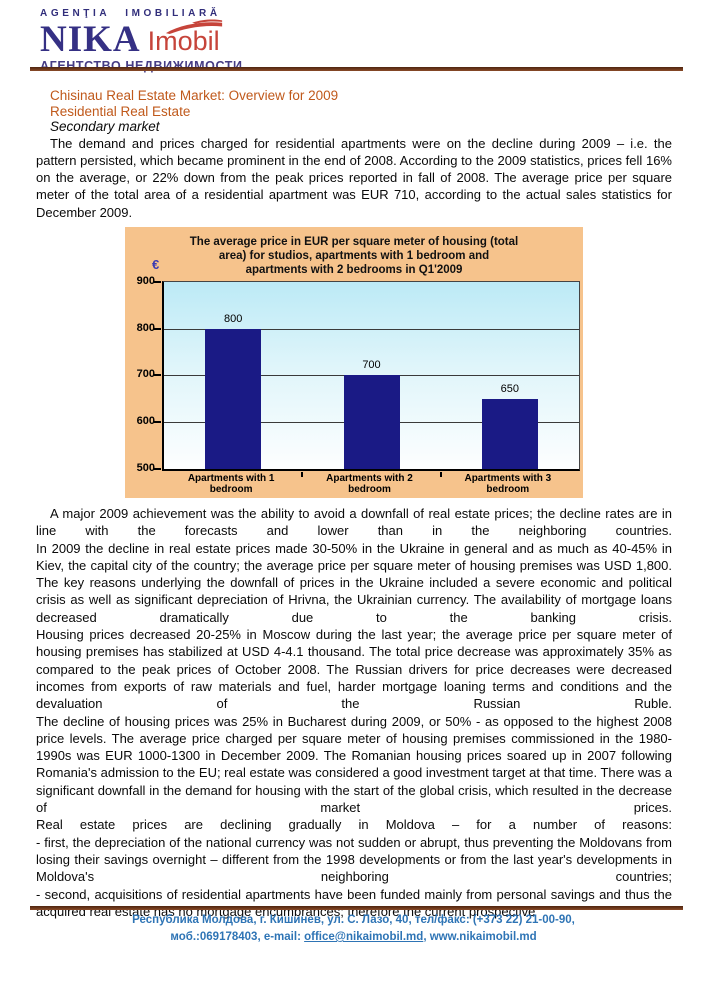 Image resolution: width=707 pixels, height=1000 pixels. I want to click on y-axis-tick-label: 900, so click(145, 280).